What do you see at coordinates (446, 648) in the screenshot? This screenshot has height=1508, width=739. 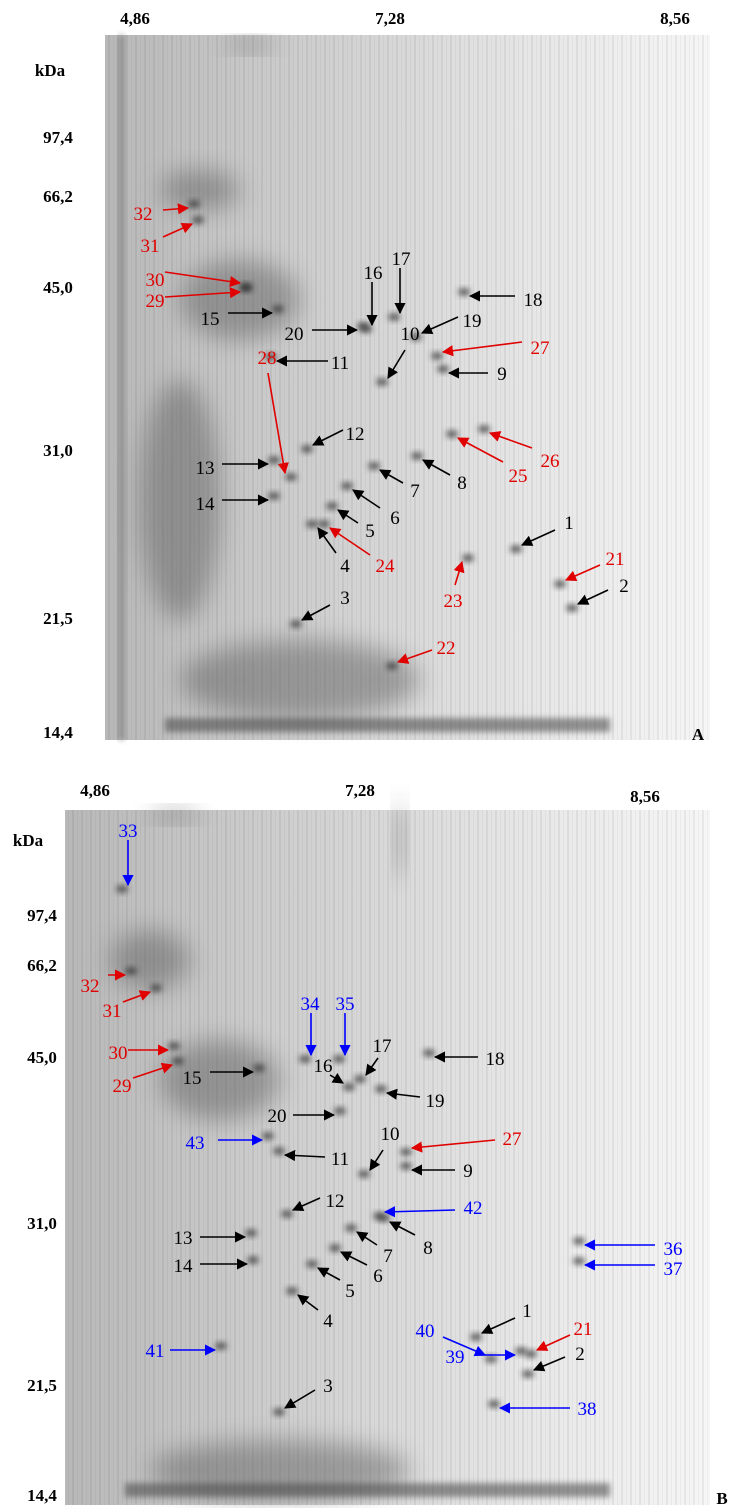 I see `spot-label: 22` at bounding box center [446, 648].